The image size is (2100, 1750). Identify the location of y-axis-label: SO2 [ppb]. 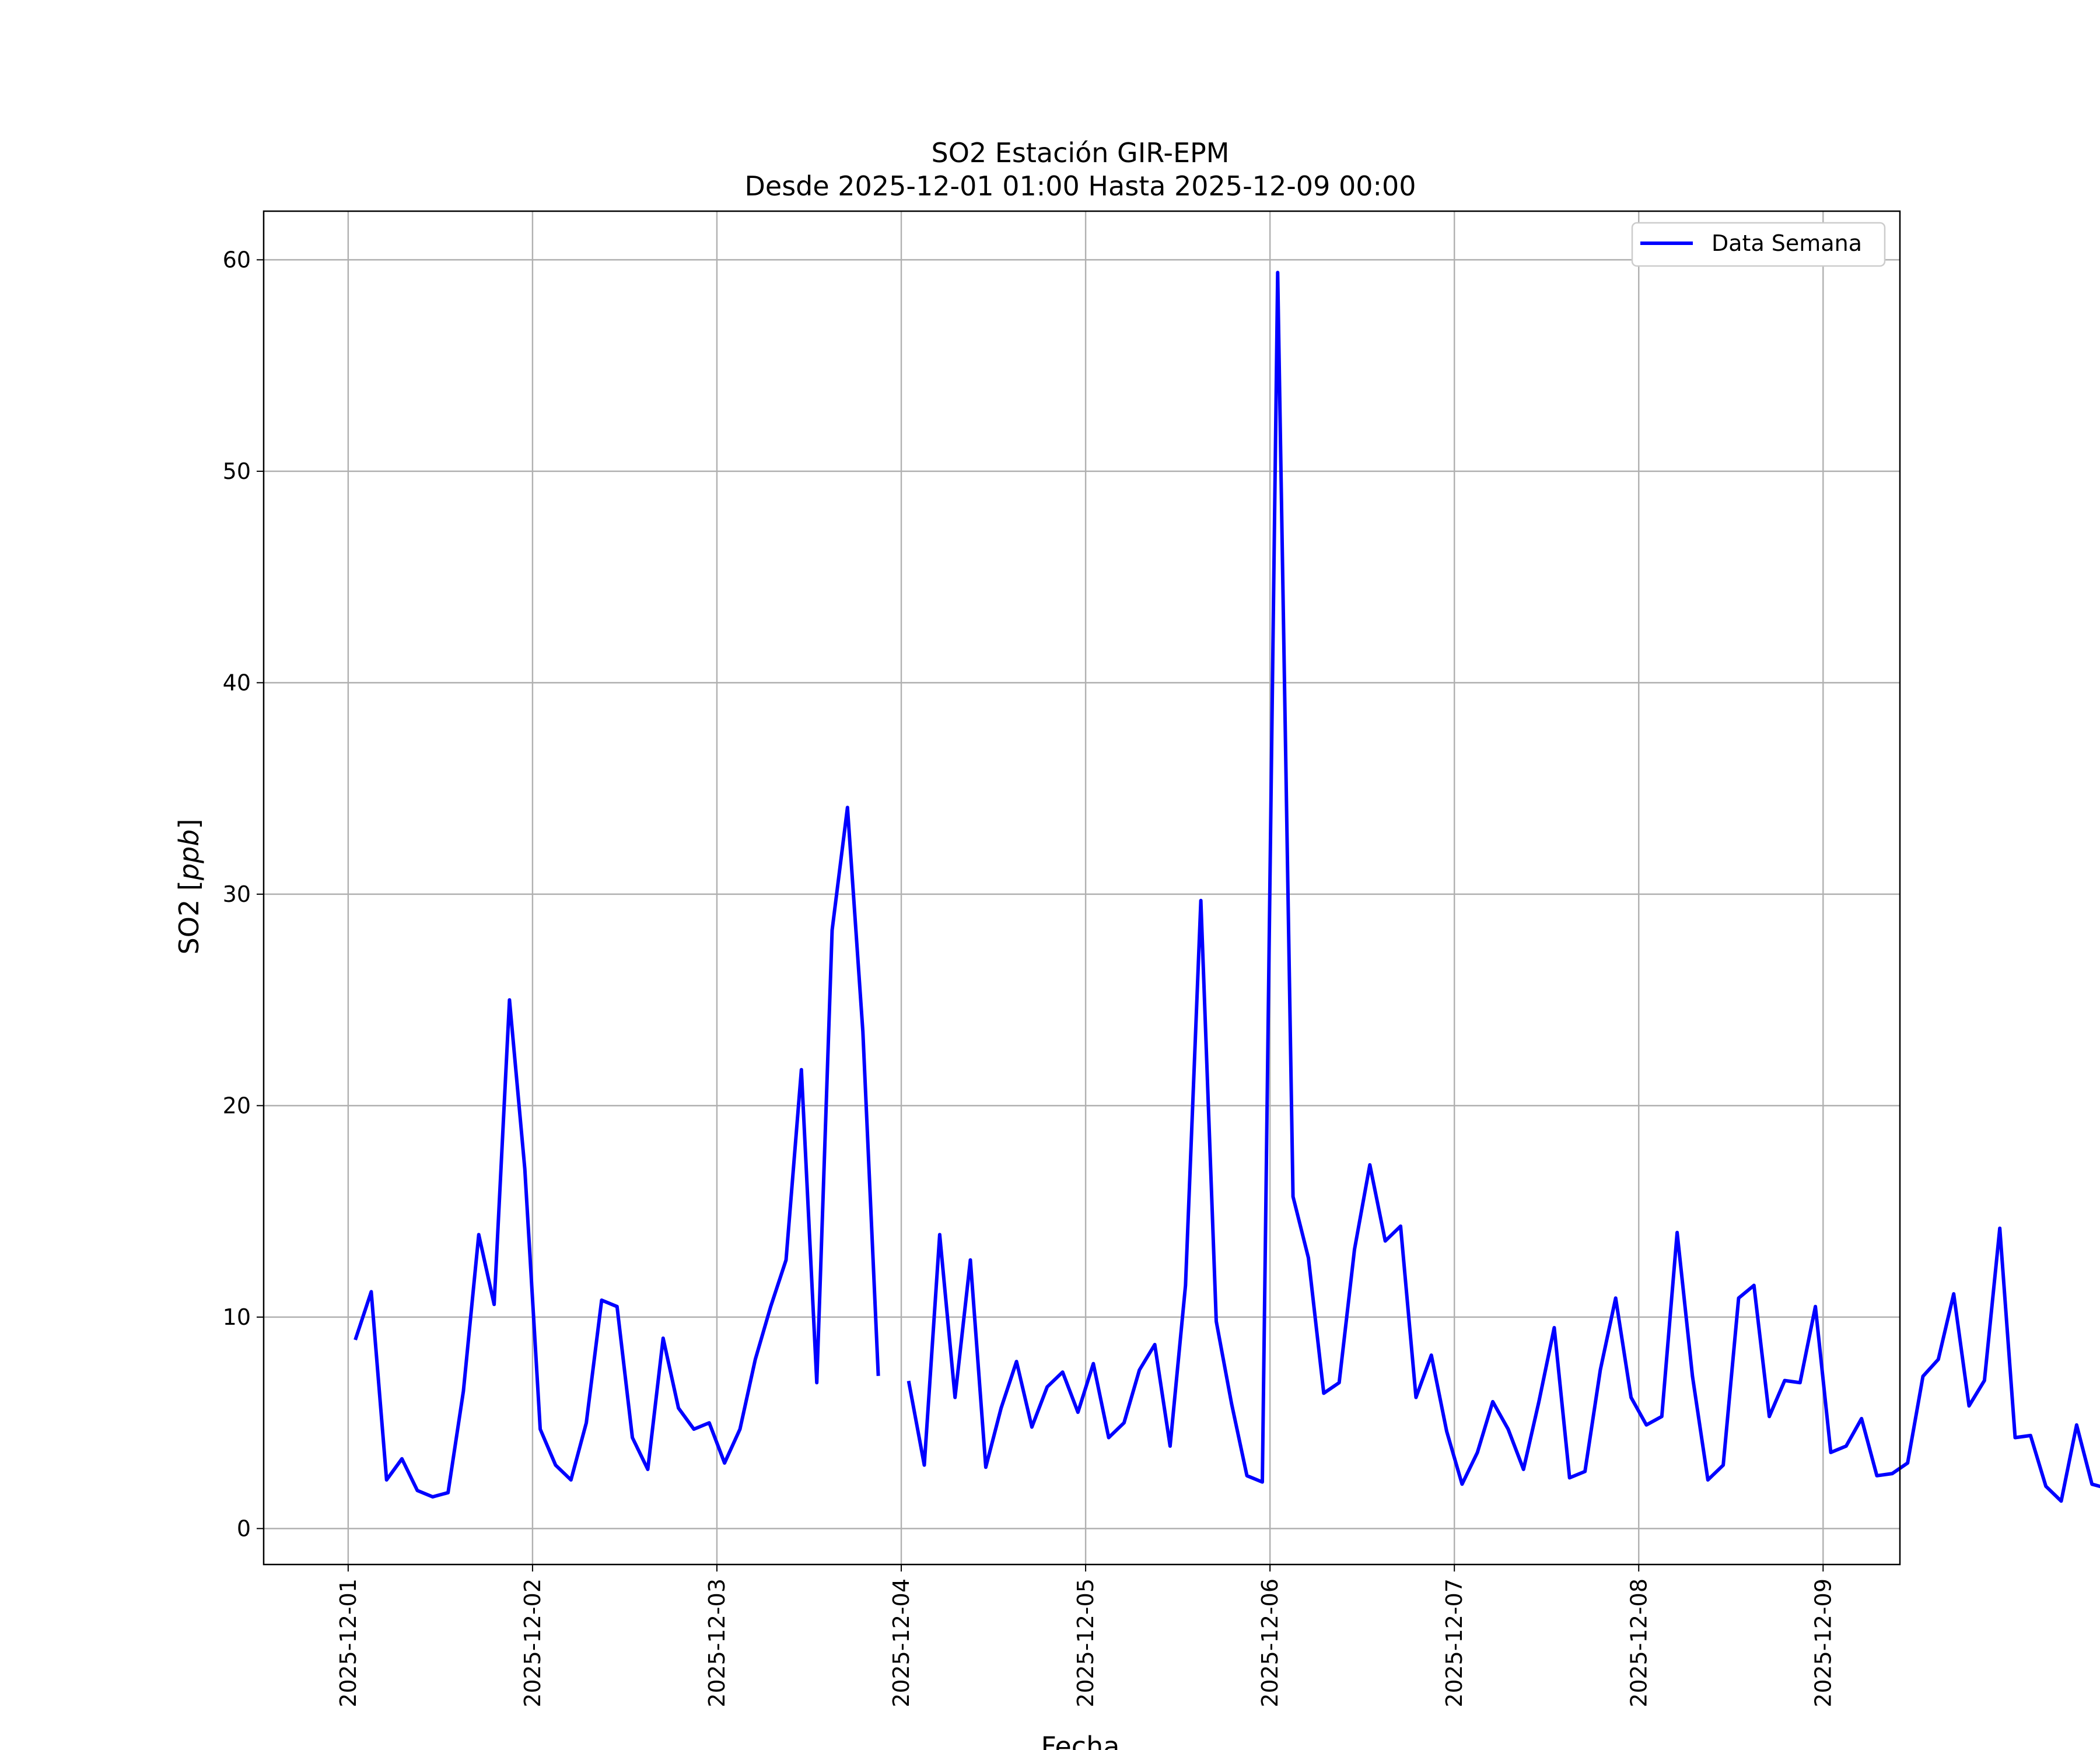
(189, 887).